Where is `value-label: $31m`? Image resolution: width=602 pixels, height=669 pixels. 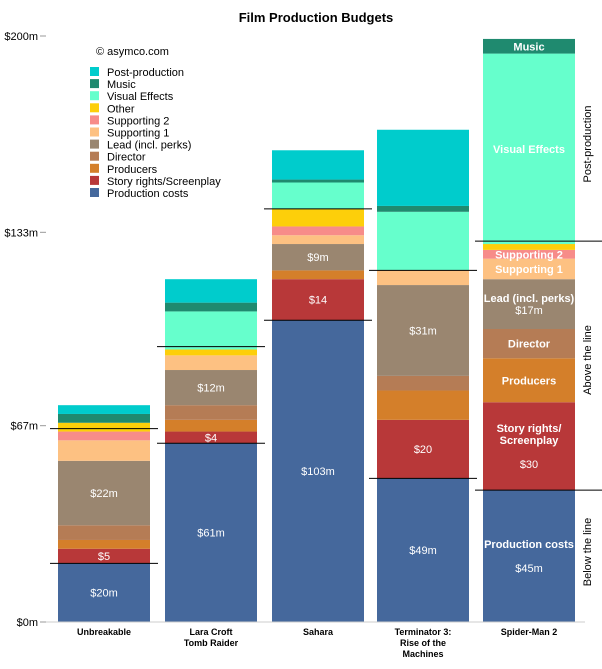 value-label: $31m is located at coordinates (423, 331).